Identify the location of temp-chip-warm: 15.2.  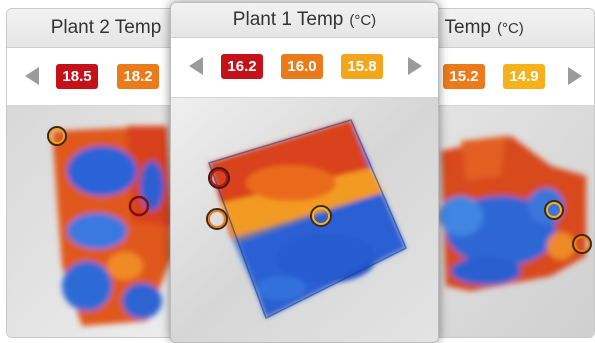
(464, 76).